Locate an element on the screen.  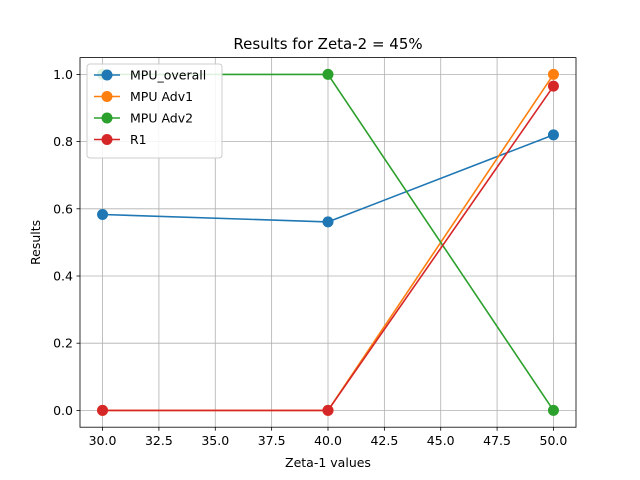
legend-item: MPU Adv1 is located at coordinates (143, 96).